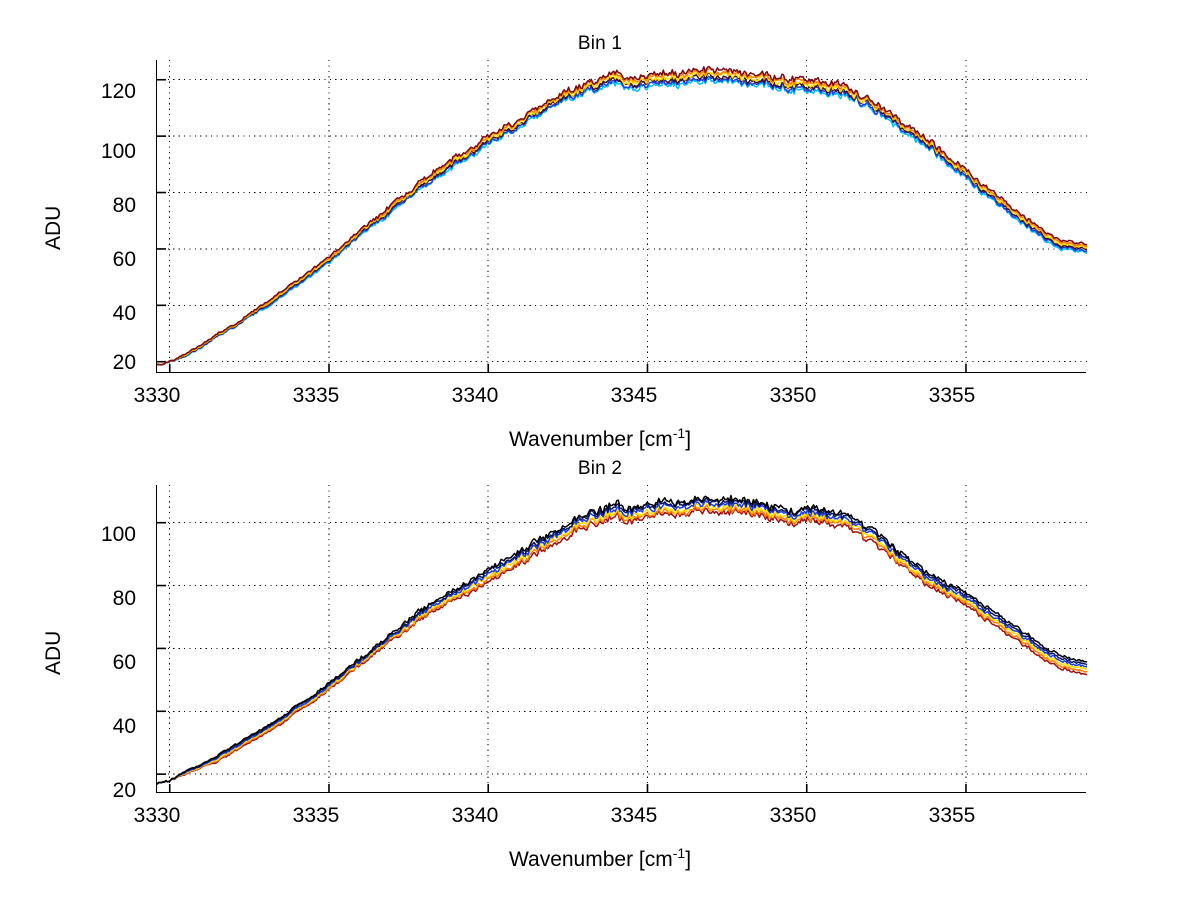 The image size is (1200, 901). What do you see at coordinates (600, 43) in the screenshot?
I see `panel-title-bin-1: Bin 1` at bounding box center [600, 43].